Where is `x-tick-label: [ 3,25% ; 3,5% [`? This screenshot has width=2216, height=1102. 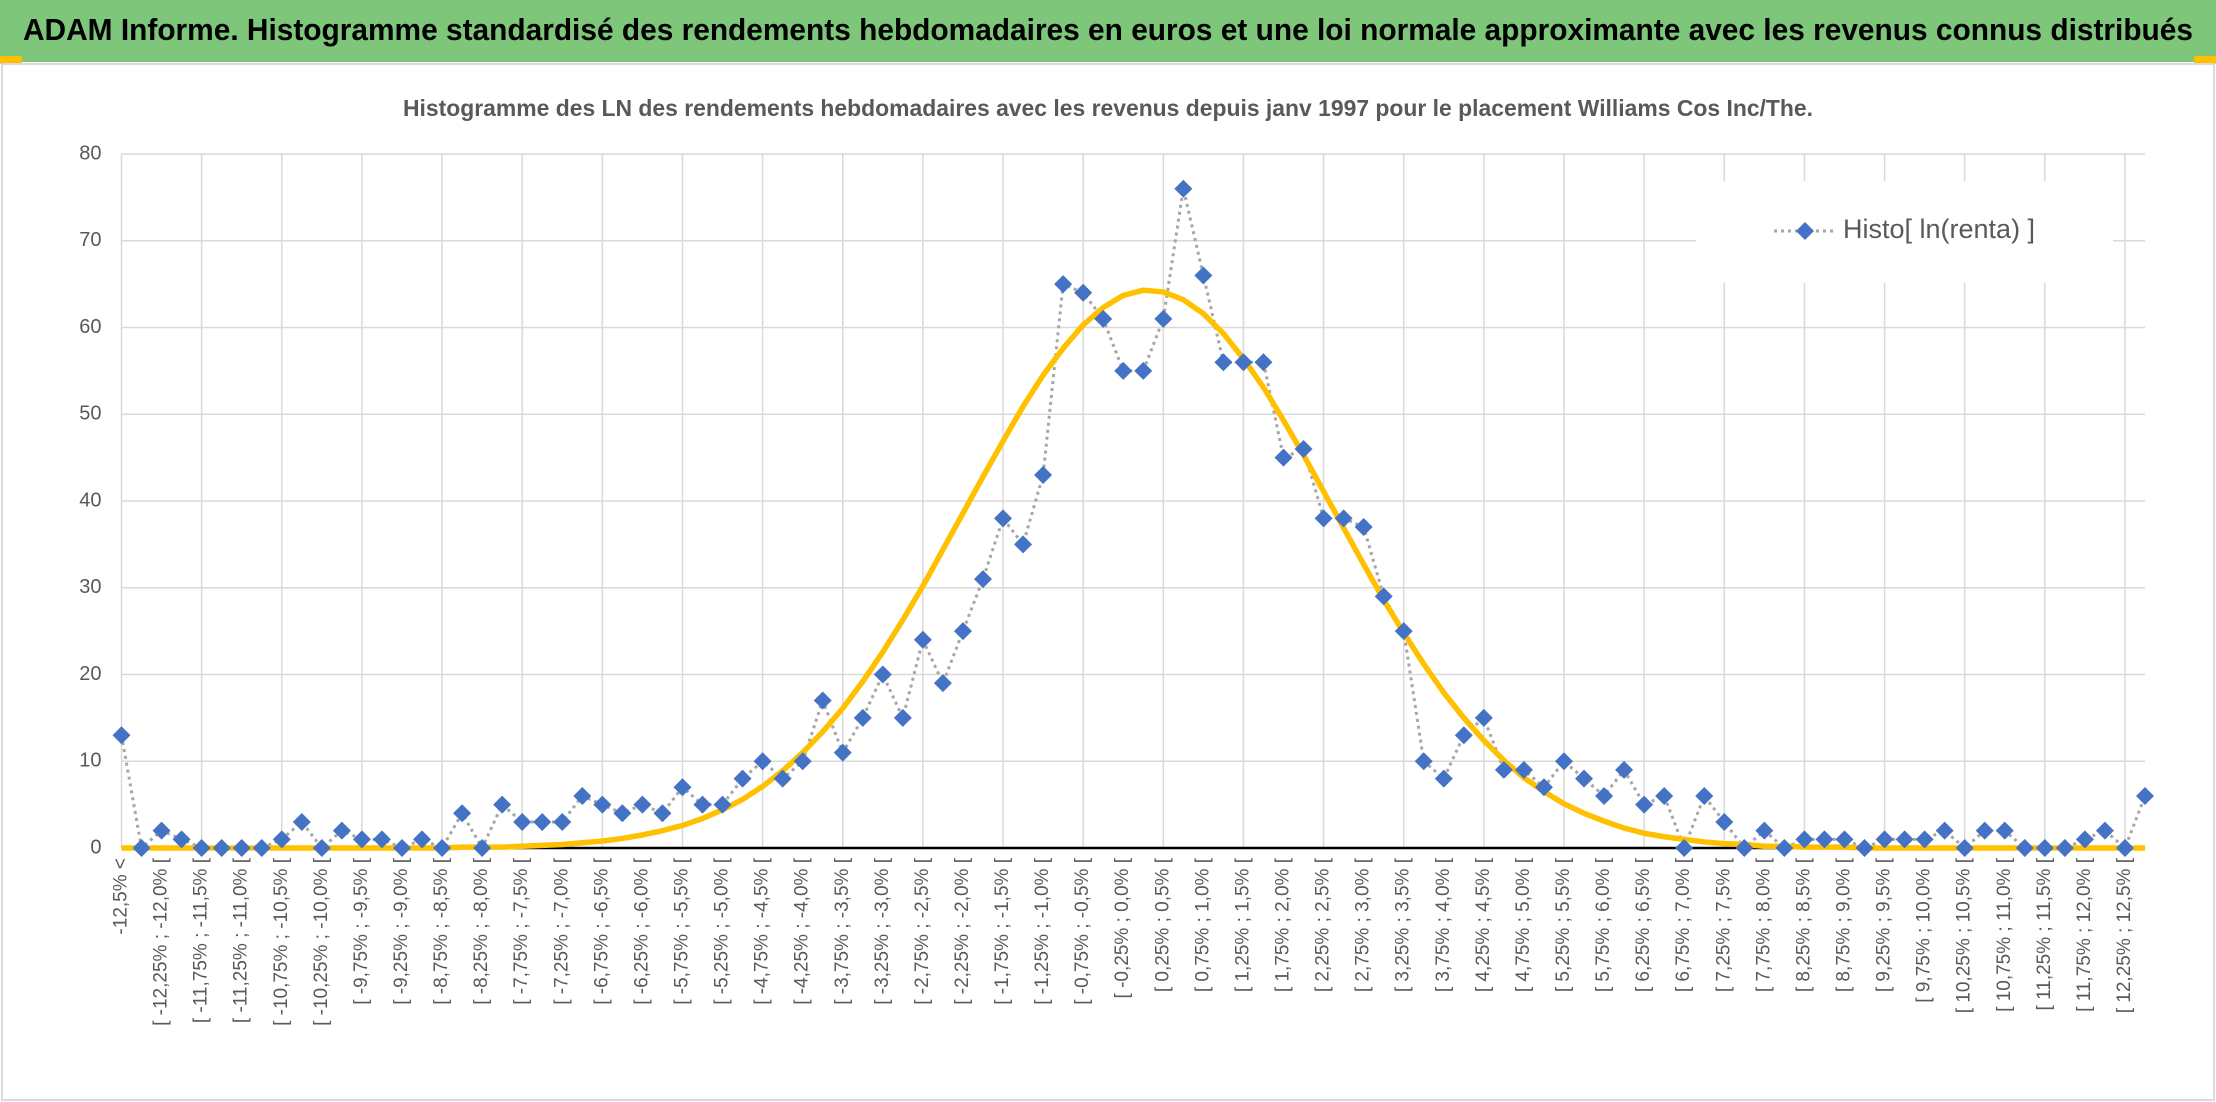
x-tick-label: [ 3,25% ; 3,5% [ is located at coordinates (1403, 924).